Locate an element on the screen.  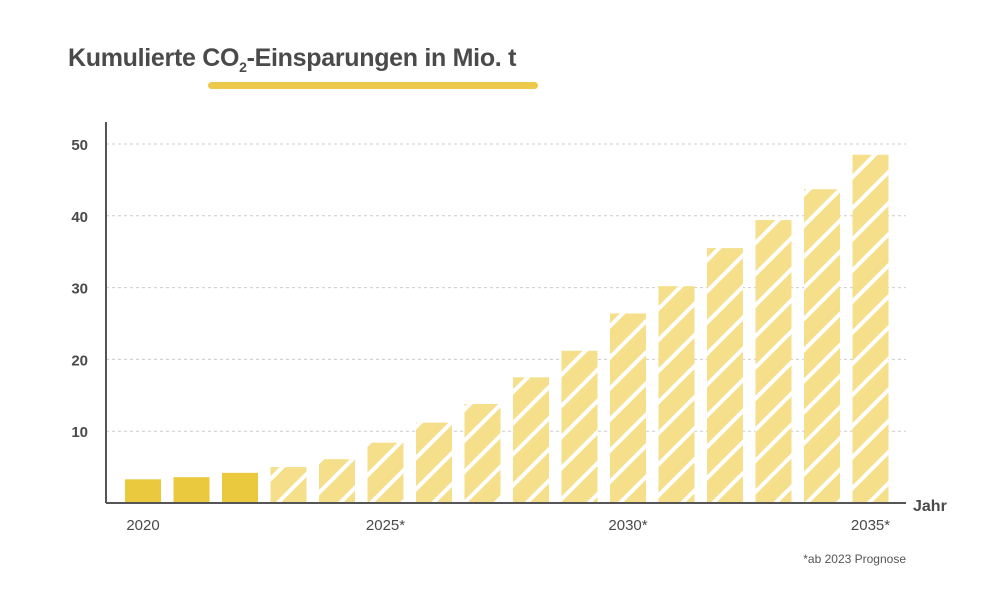
y-tick-label: 50 is located at coordinates (79, 145).